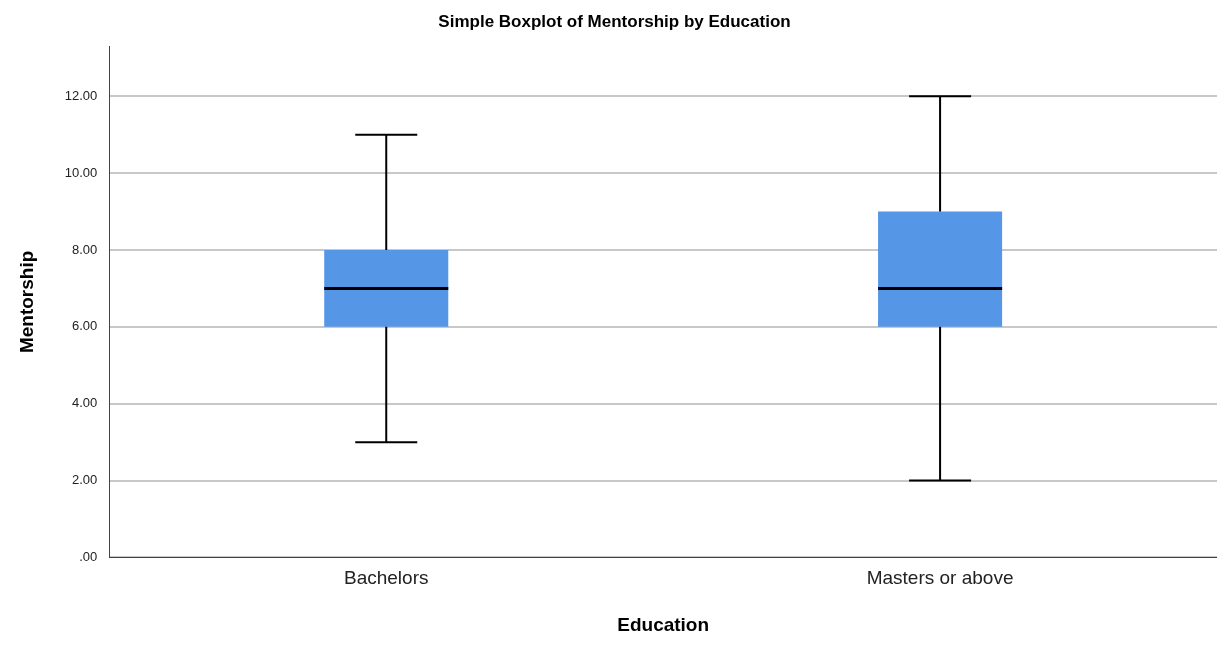 The height and width of the screenshot is (653, 1225). I want to click on x-tick-label: Bachelors, so click(386, 578).